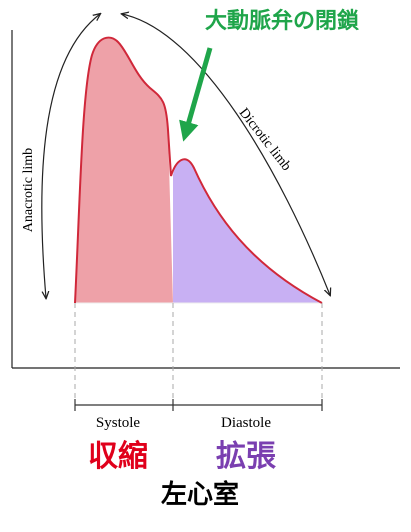 The height and width of the screenshot is (532, 411). Describe the element at coordinates (282, 21) in the screenshot. I see `title: 大動脈弁の閉鎖` at that location.